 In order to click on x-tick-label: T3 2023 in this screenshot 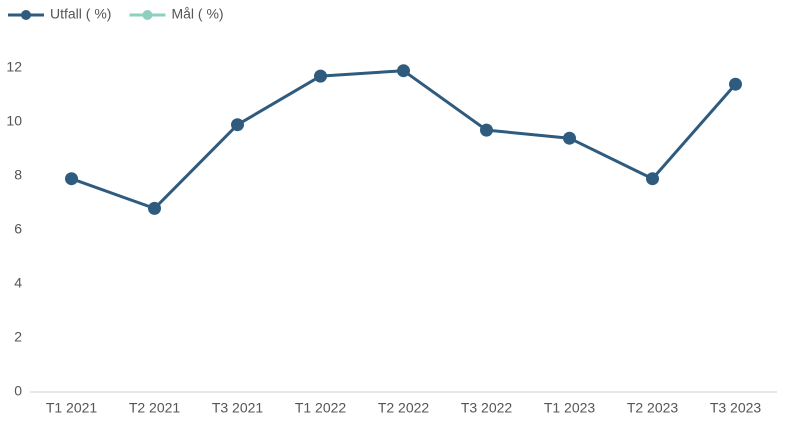, I will do `click(736, 408)`.